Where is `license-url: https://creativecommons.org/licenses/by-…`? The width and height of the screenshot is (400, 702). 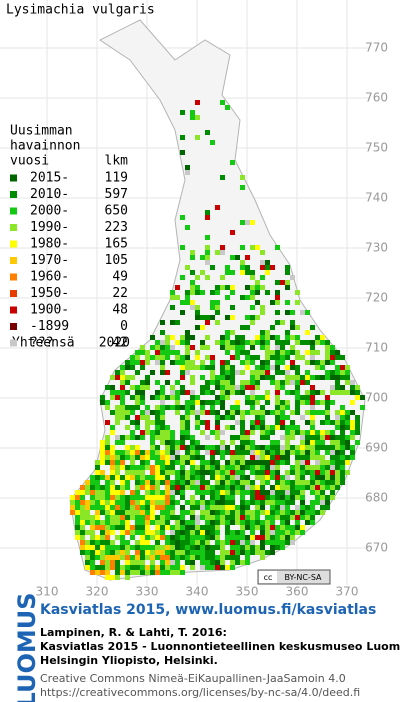
license-url: https://creativecommons.org/licenses/by-… is located at coordinates (200, 692).